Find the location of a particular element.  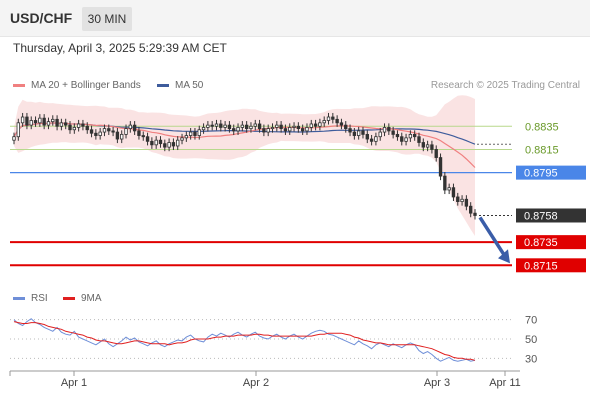

legend-rsi: RSI is located at coordinates (30, 298).